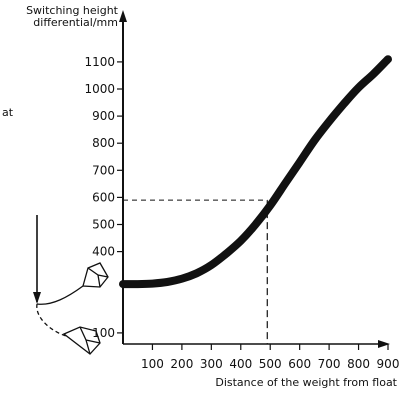 The image size is (407, 394). I want to click on y-axis-title-line-2: differential/mm, so click(75, 22).